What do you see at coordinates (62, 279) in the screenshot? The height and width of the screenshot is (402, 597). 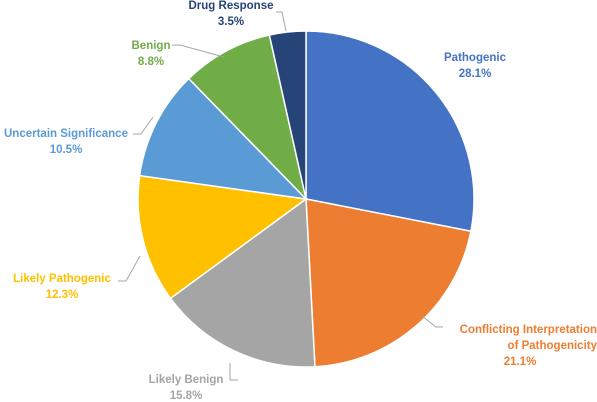 I see `data-label-name: Likely Pathogenic` at bounding box center [62, 279].